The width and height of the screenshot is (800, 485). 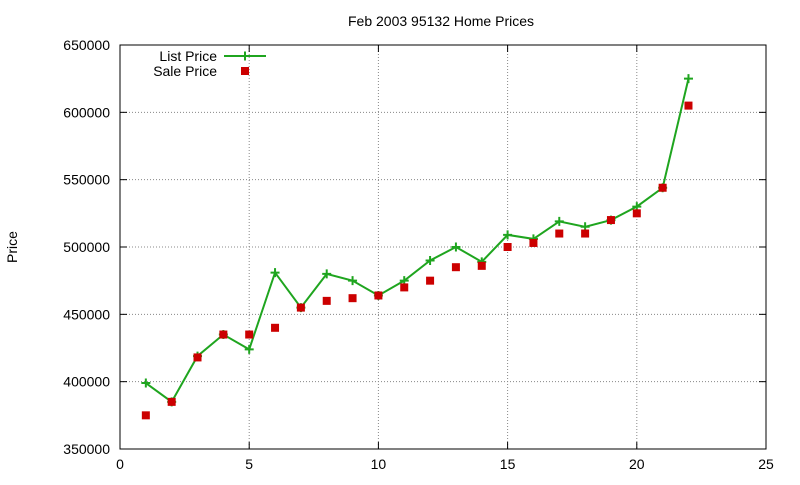 What do you see at coordinates (86, 314) in the screenshot?
I see `y-tick-label: 450000` at bounding box center [86, 314].